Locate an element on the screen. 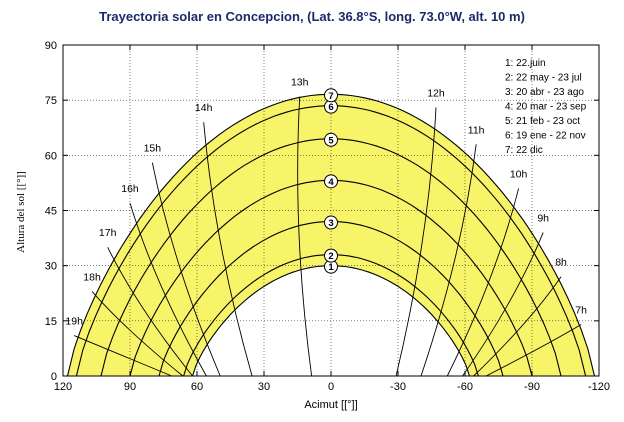 The image size is (624, 422). legend-entry: 7: 22 dic is located at coordinates (524, 150).